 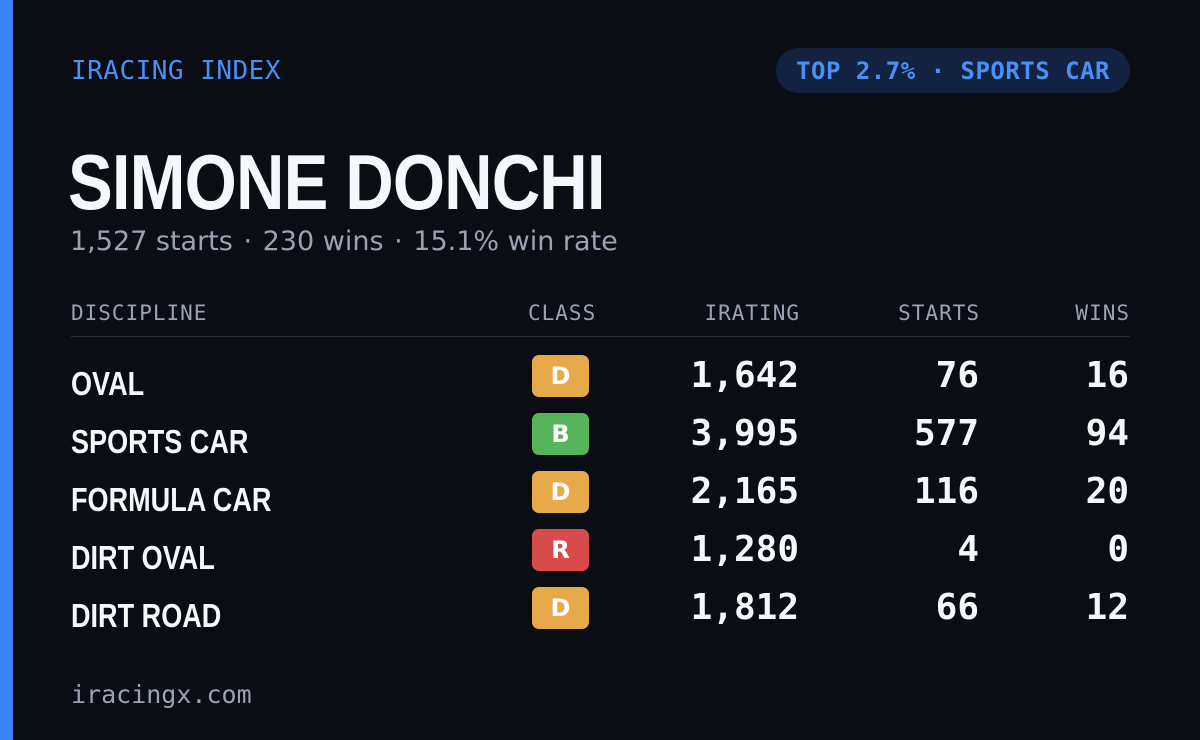 What do you see at coordinates (600, 316) in the screenshot?
I see `table-header: DISCIPLINE CLASS IRATING STARTS WINS` at bounding box center [600, 316].